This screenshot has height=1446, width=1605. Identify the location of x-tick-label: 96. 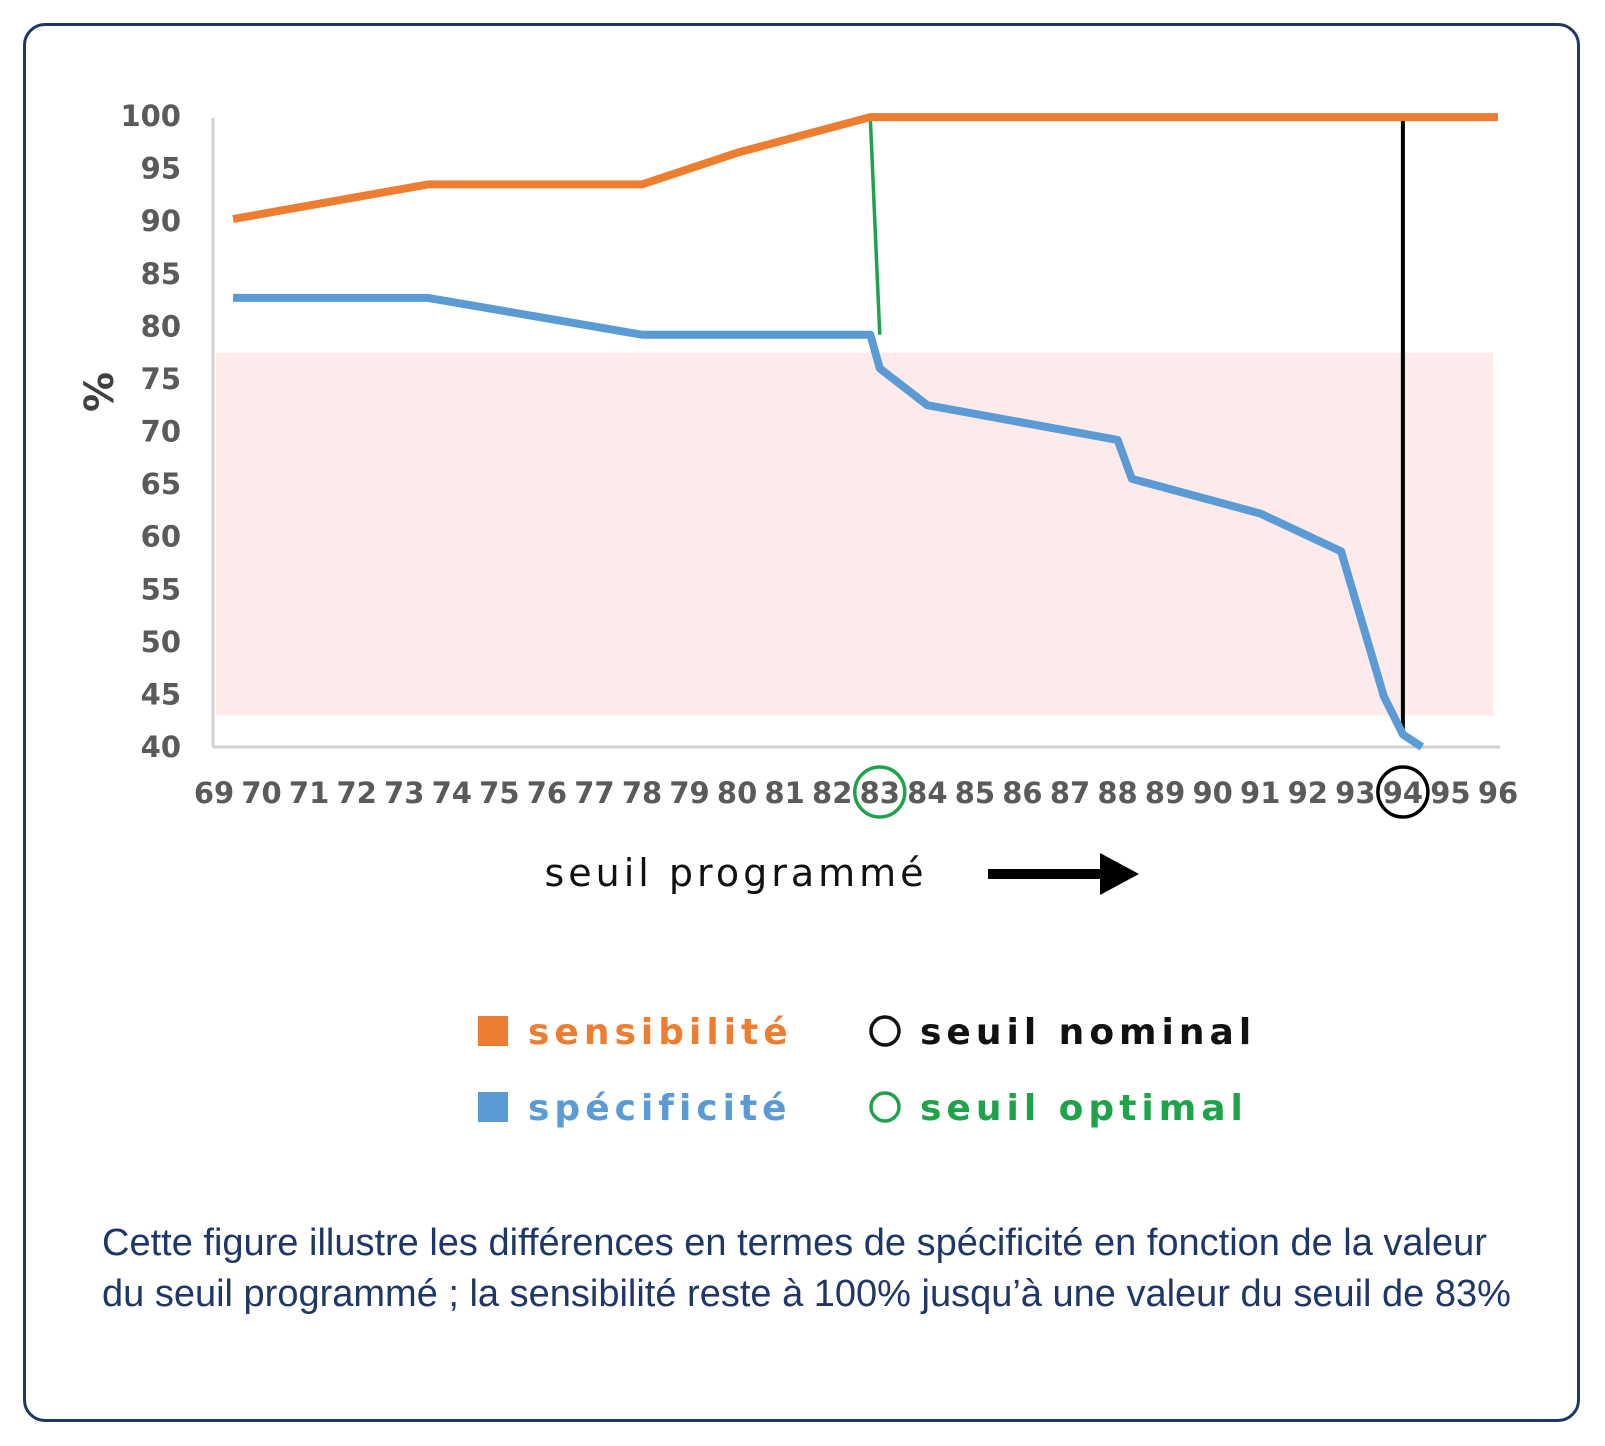
(1498, 793).